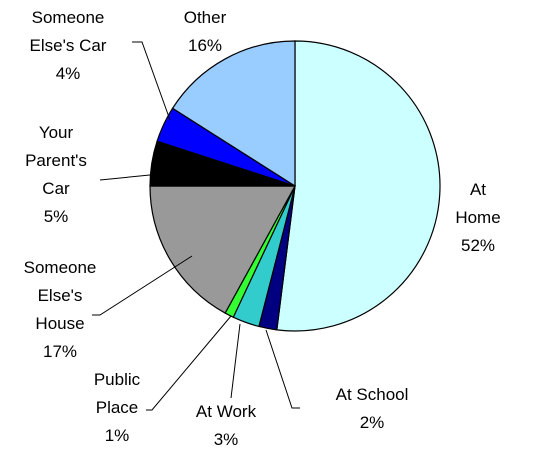 This screenshot has height=453, width=540. What do you see at coordinates (117, 393) in the screenshot?
I see `category-label: Public Place` at bounding box center [117, 393].